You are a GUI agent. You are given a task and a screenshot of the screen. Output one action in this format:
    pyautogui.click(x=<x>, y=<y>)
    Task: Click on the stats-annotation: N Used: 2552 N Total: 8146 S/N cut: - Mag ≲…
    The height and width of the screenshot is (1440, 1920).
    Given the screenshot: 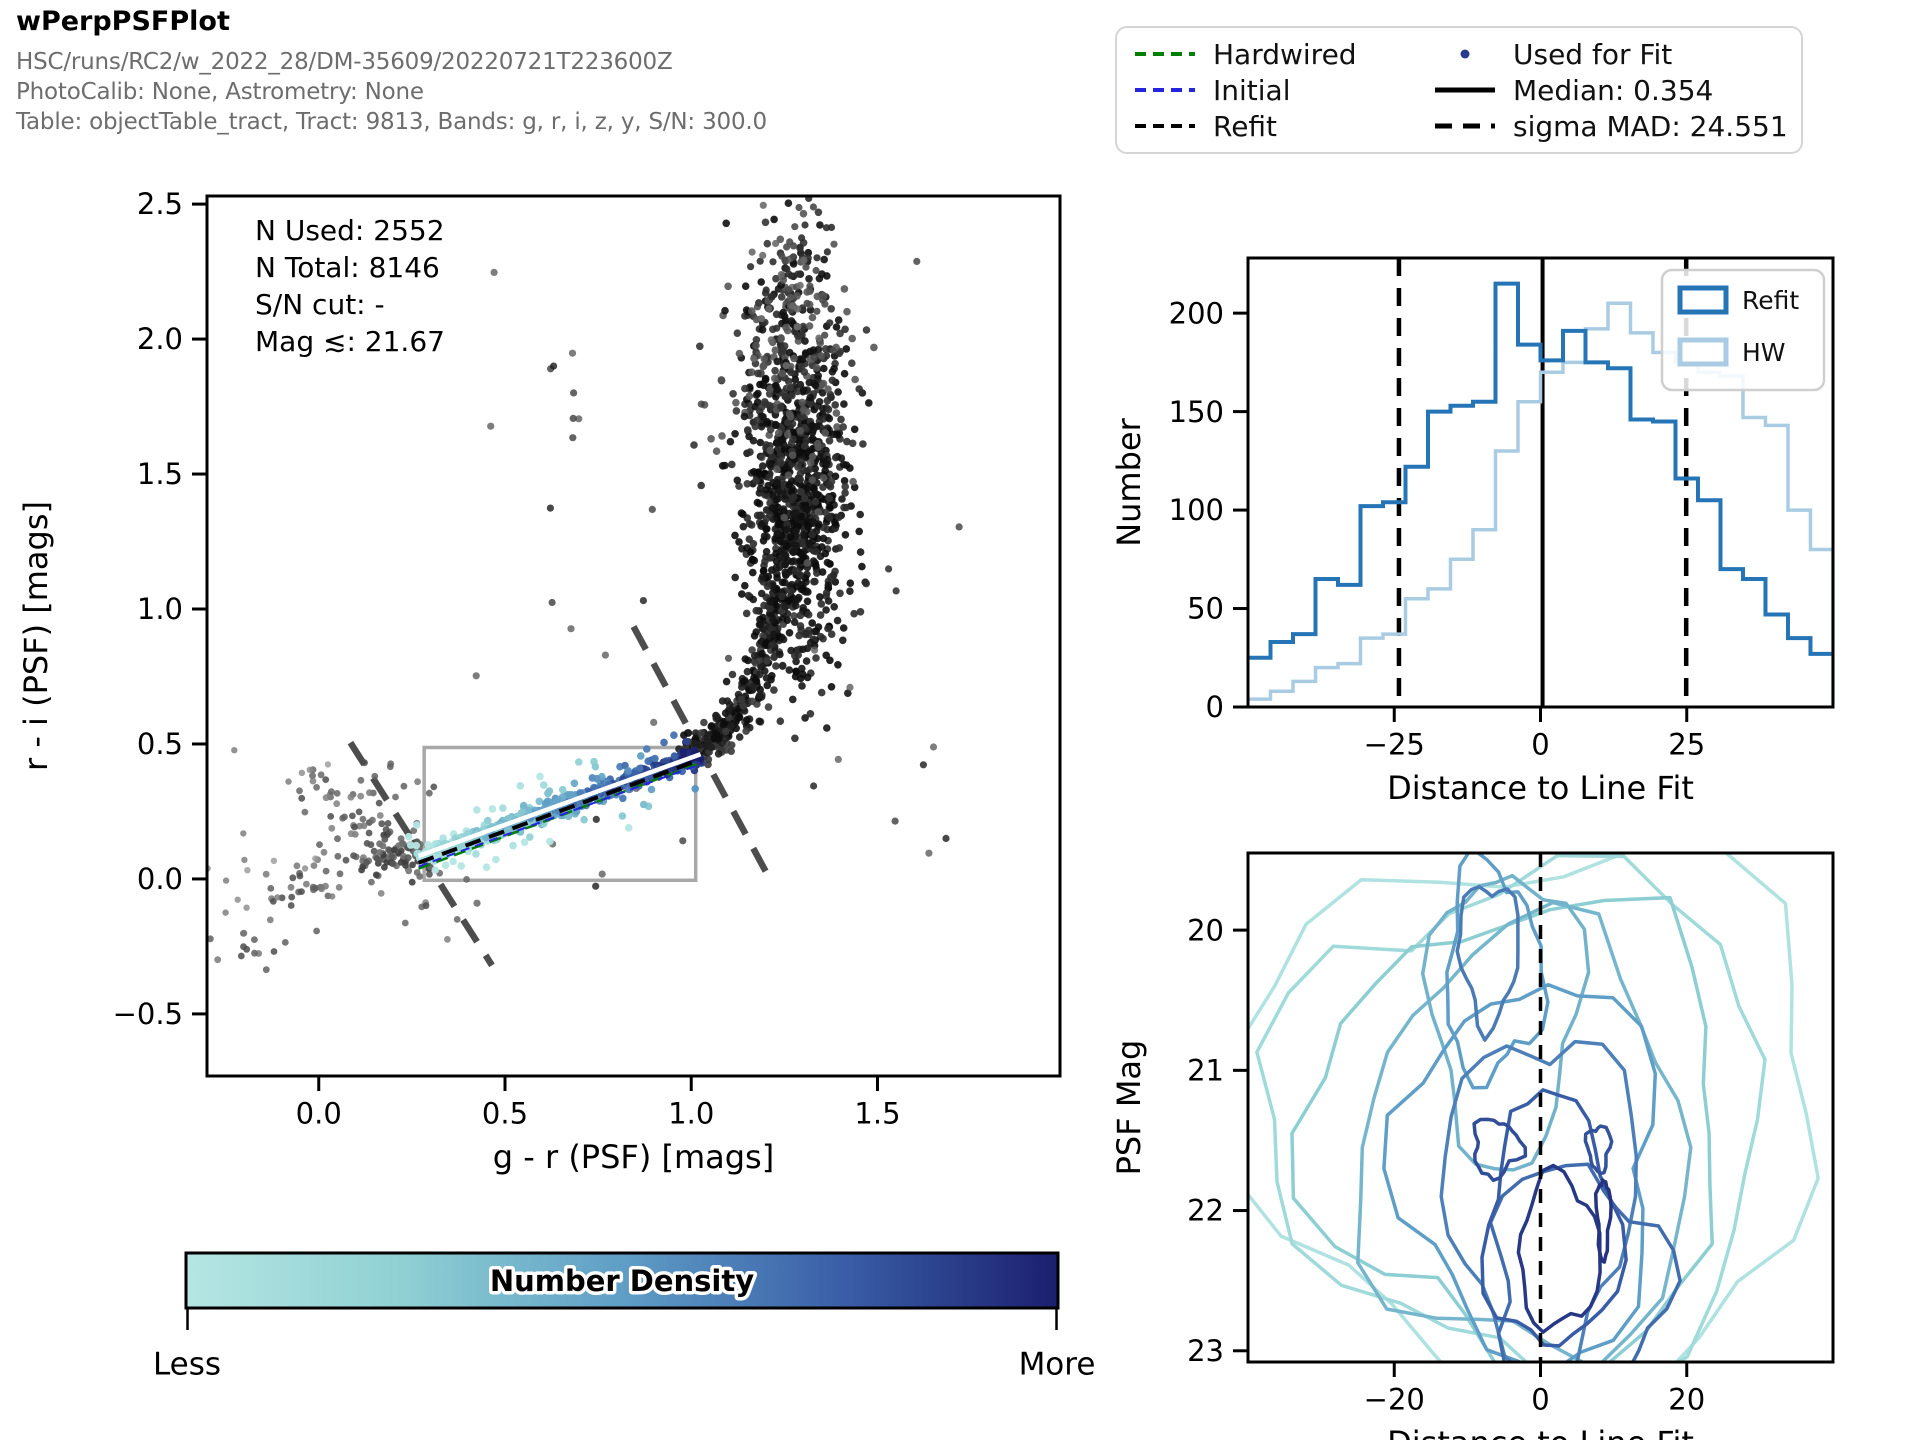 What is the action you would take?
    pyautogui.click(x=350, y=286)
    